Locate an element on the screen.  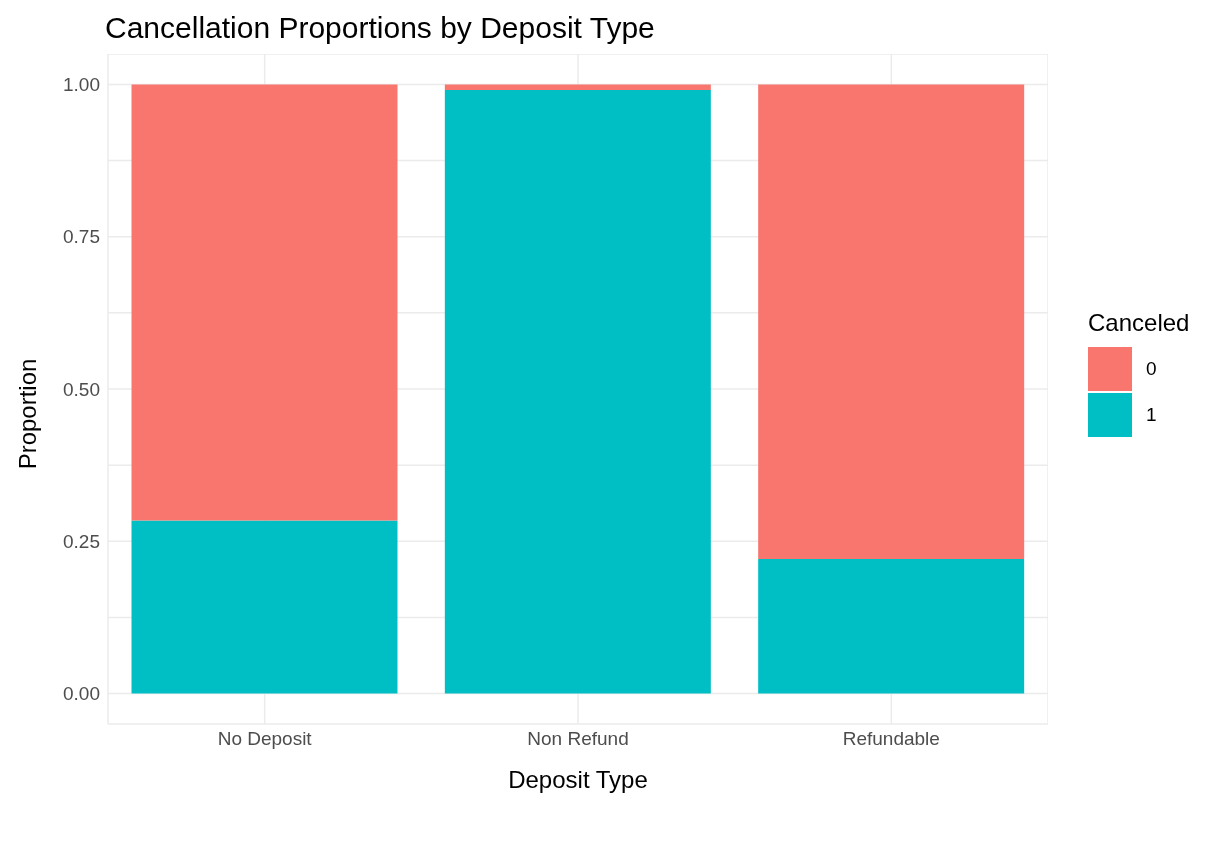
y-tick-label: 0.50 is located at coordinates (81, 389).